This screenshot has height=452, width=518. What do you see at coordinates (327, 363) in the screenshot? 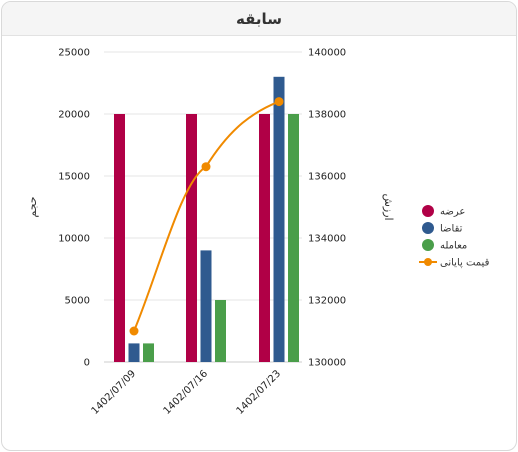
I see `right-tick-label: 130000` at bounding box center [327, 363].